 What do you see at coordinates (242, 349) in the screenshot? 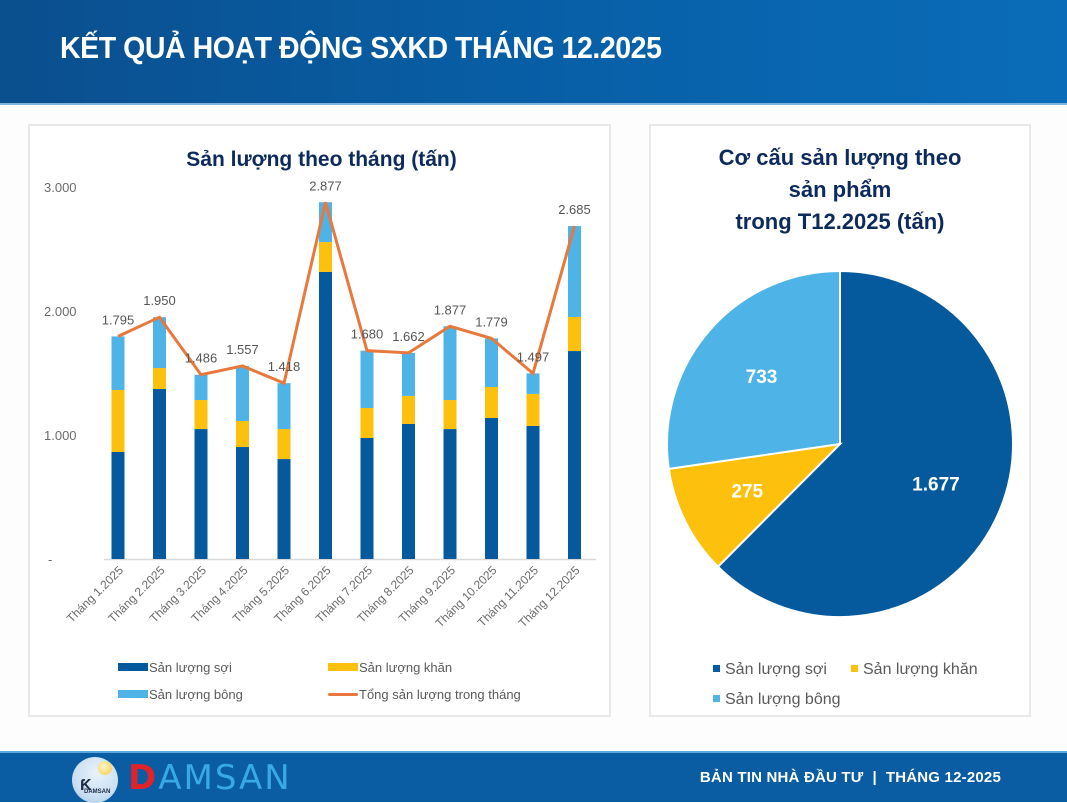
I see `total-data-label: 1.557` at bounding box center [242, 349].